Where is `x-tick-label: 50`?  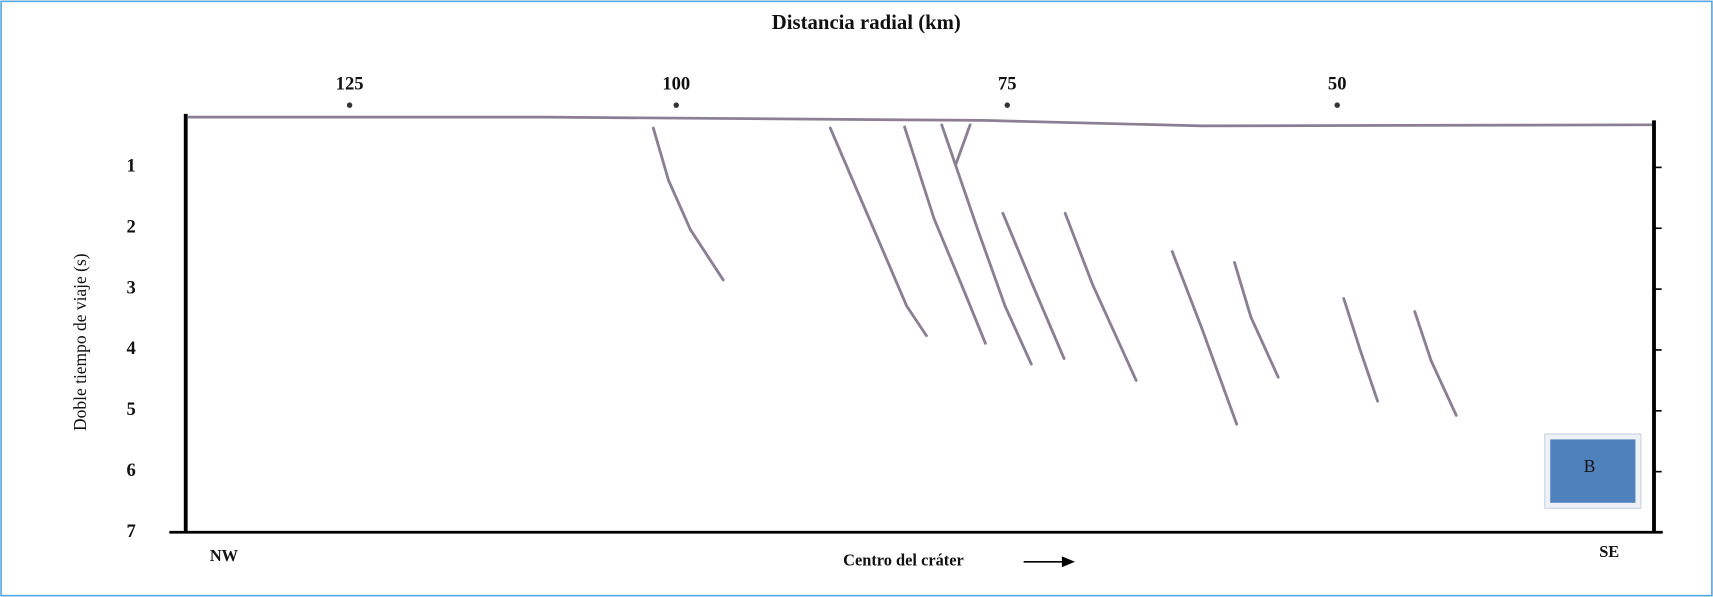
x-tick-label: 50 is located at coordinates (1337, 84).